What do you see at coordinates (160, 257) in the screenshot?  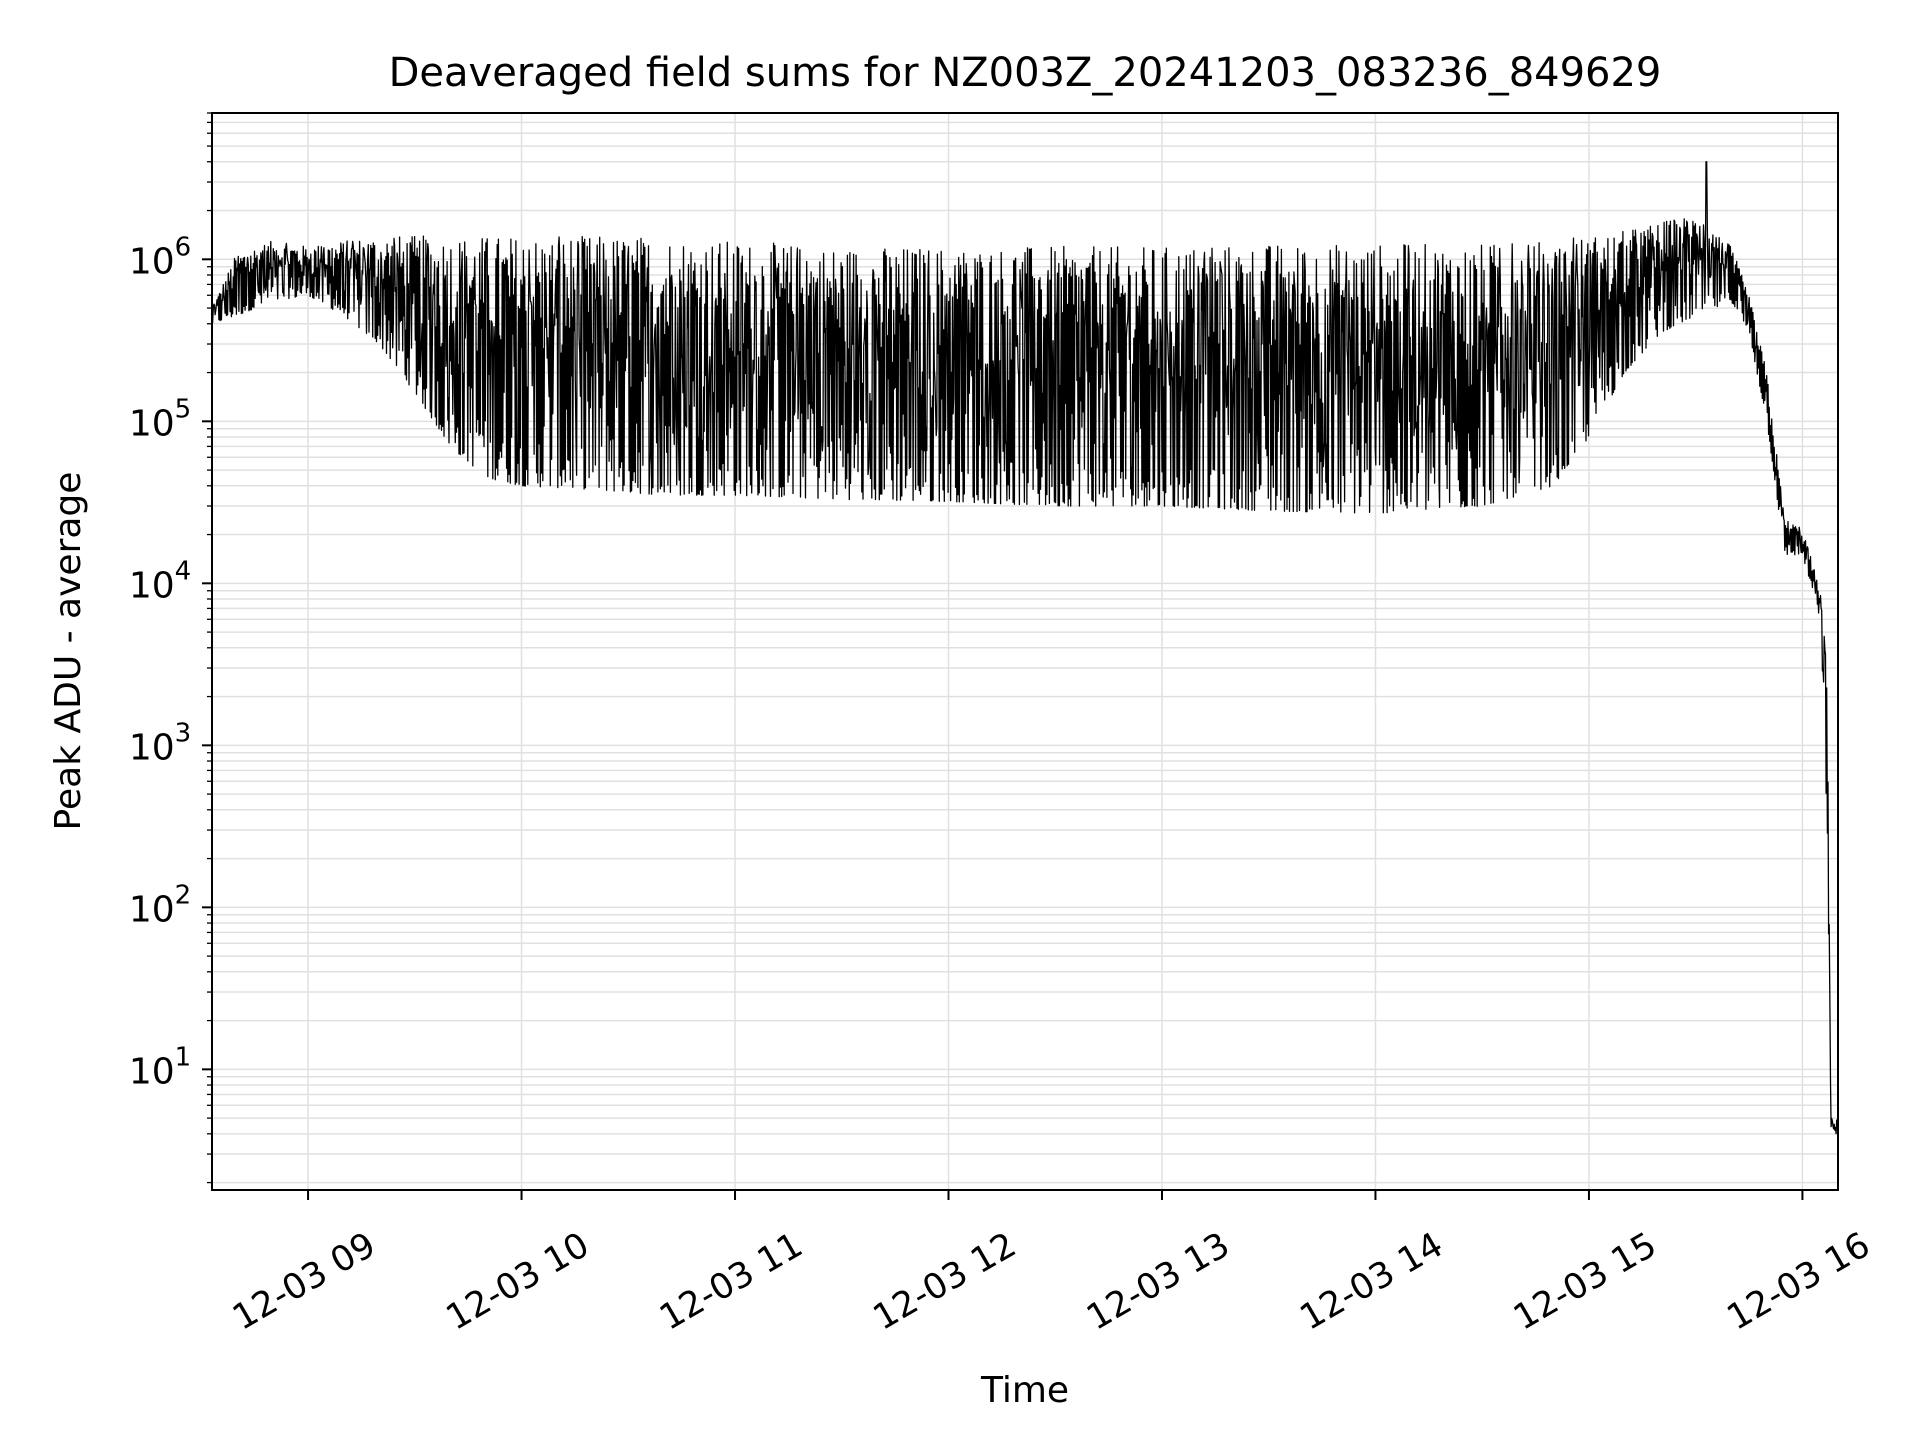 I see `y-tick-label: 10⁶` at bounding box center [160, 257].